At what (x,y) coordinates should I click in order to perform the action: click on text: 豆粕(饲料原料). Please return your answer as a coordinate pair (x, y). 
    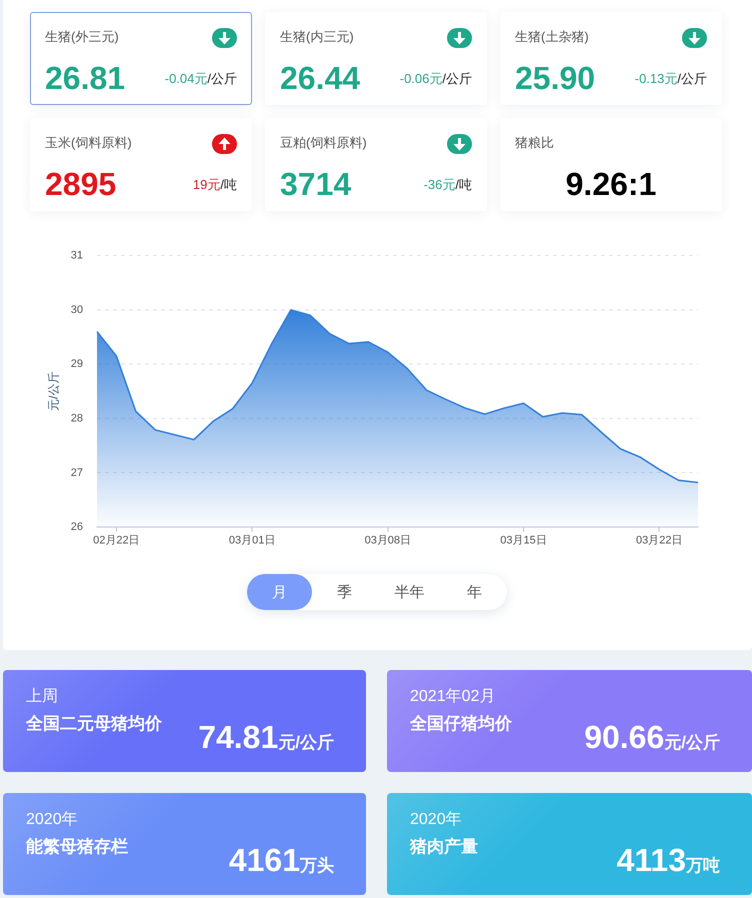
    Looking at the image, I should click on (323, 143).